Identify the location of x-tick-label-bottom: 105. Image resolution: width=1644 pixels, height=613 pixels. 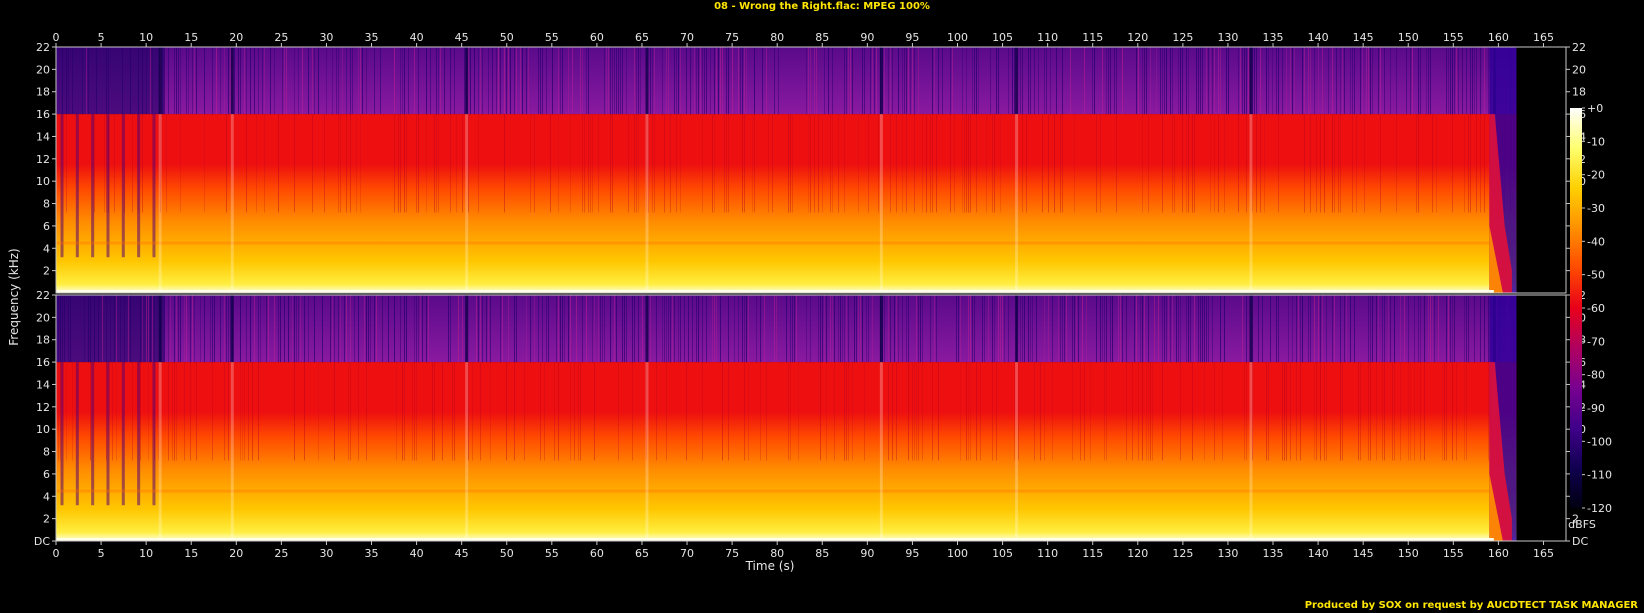
(1002, 553).